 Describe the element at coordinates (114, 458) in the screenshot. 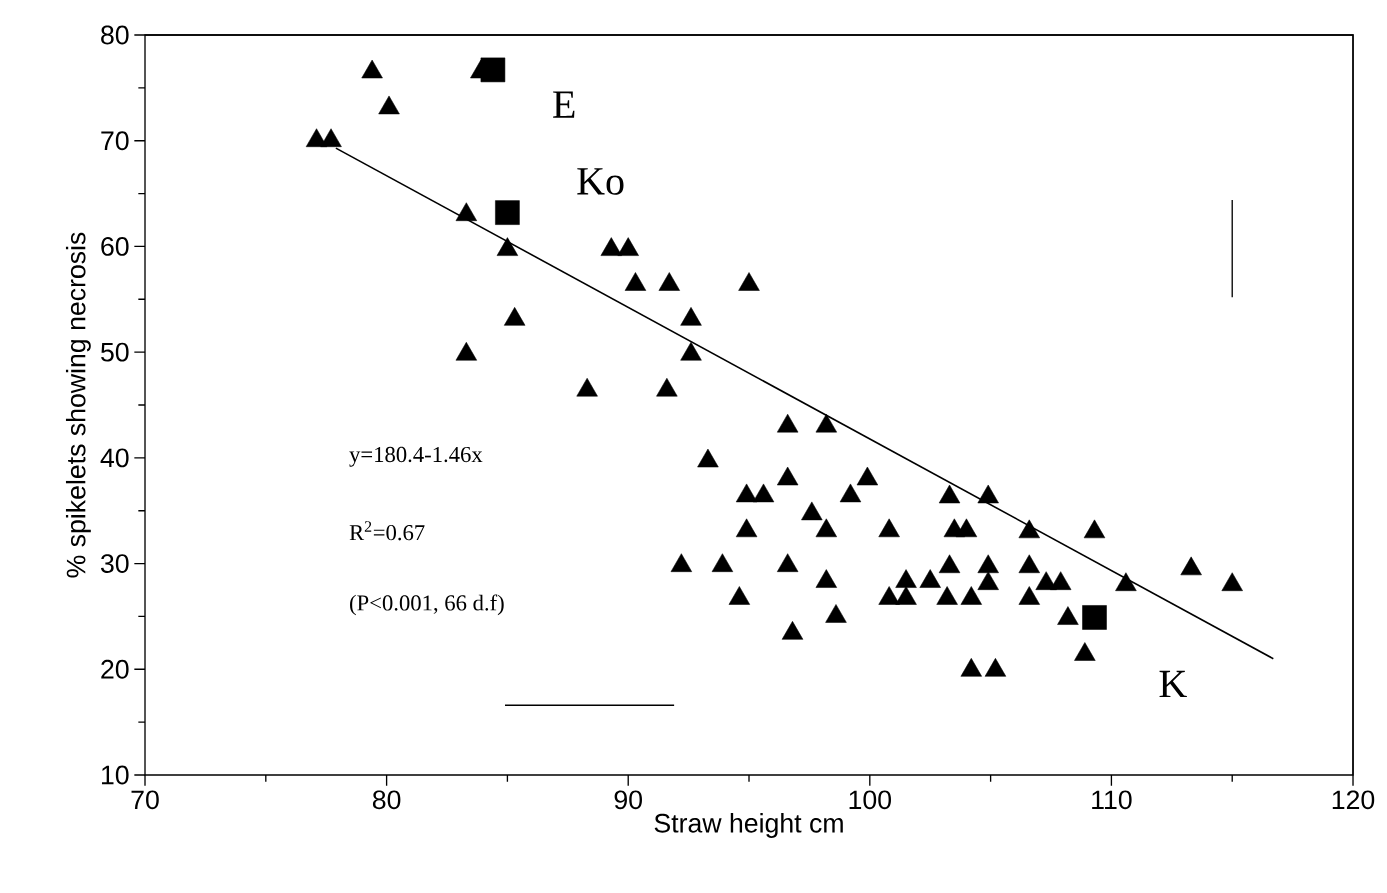

I see `y-tick-label: 40` at that location.